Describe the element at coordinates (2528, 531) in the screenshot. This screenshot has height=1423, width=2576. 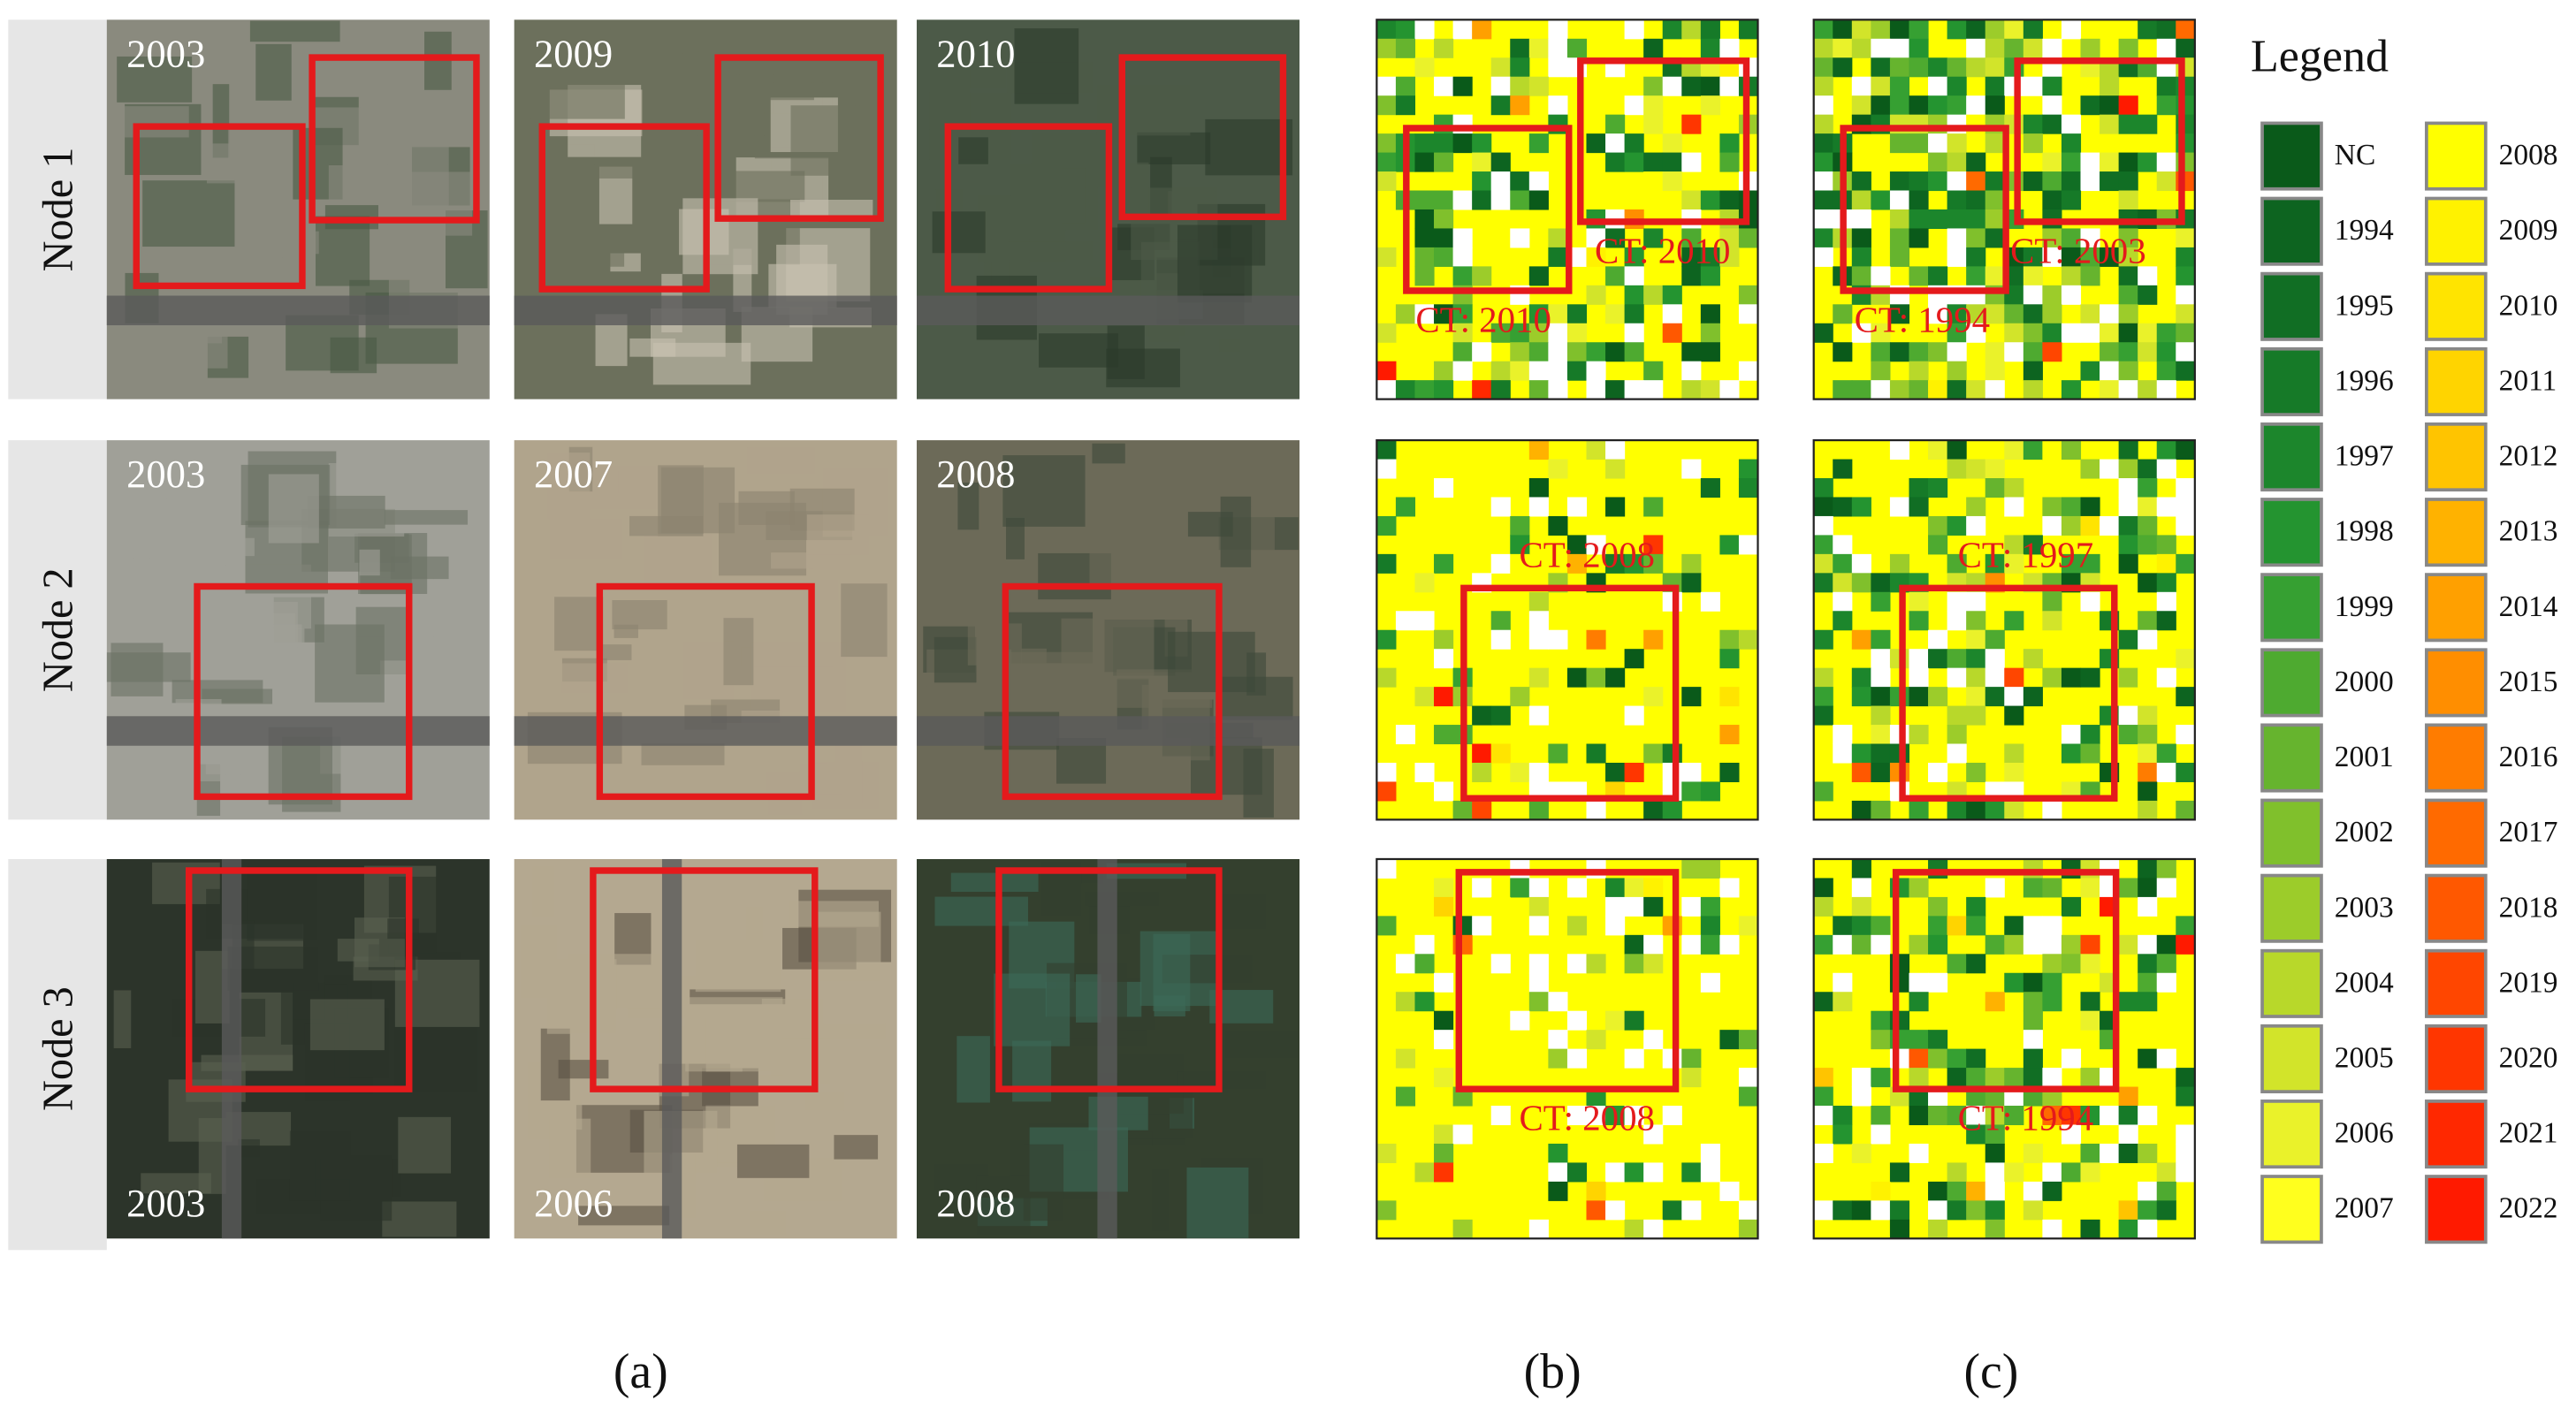
I see `legend-label: 2013` at that location.